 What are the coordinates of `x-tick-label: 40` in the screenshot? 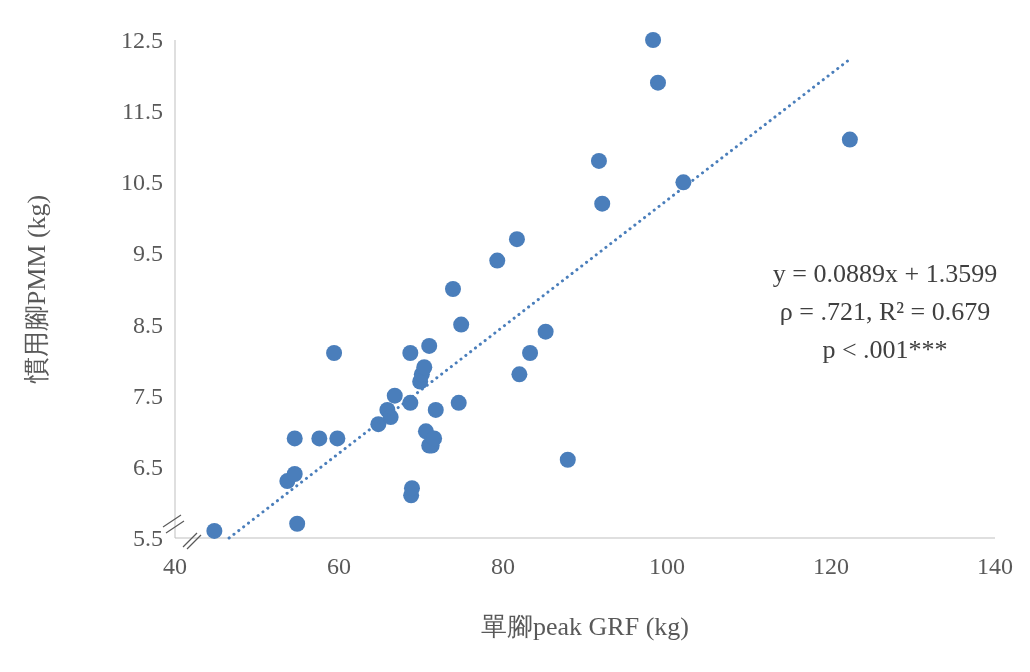 It's located at (175, 566).